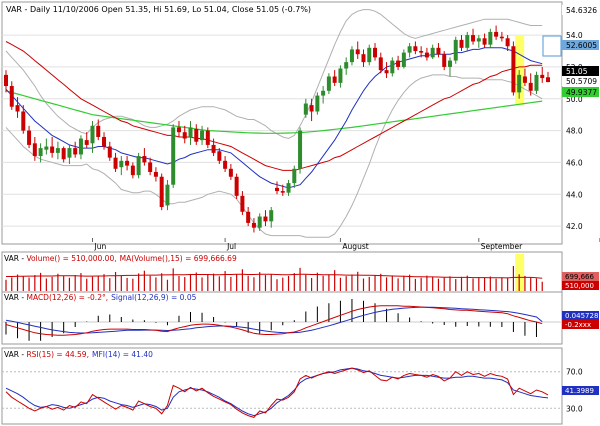 The image size is (600, 426). I want to click on price-tags: 54.6326 52.6005 51.05 50.5709 49.9377, so click(580, 51).